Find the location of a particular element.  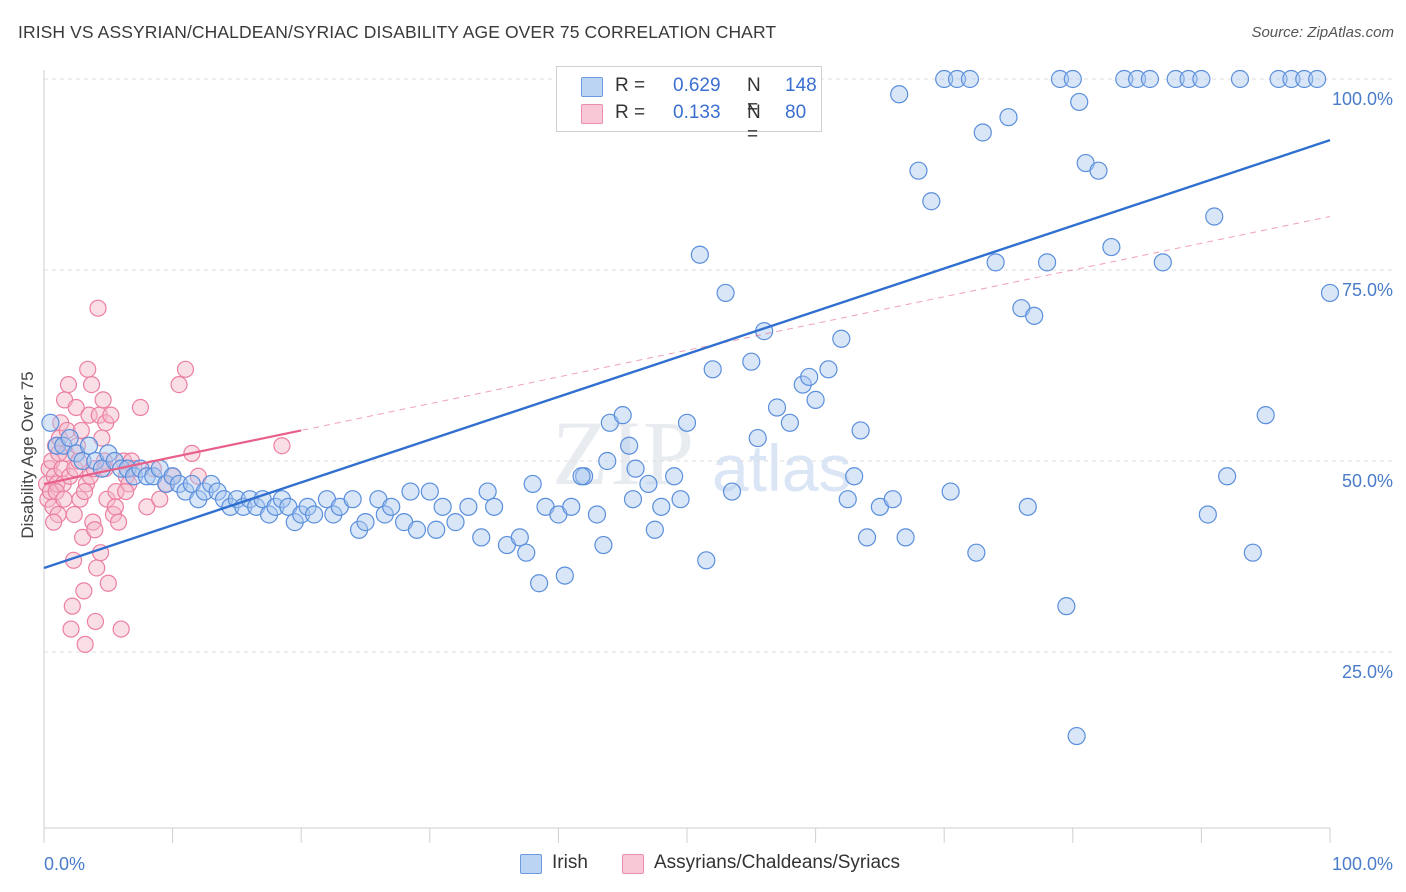

legend-swatch-assyrian is located at coordinates (592, 114).